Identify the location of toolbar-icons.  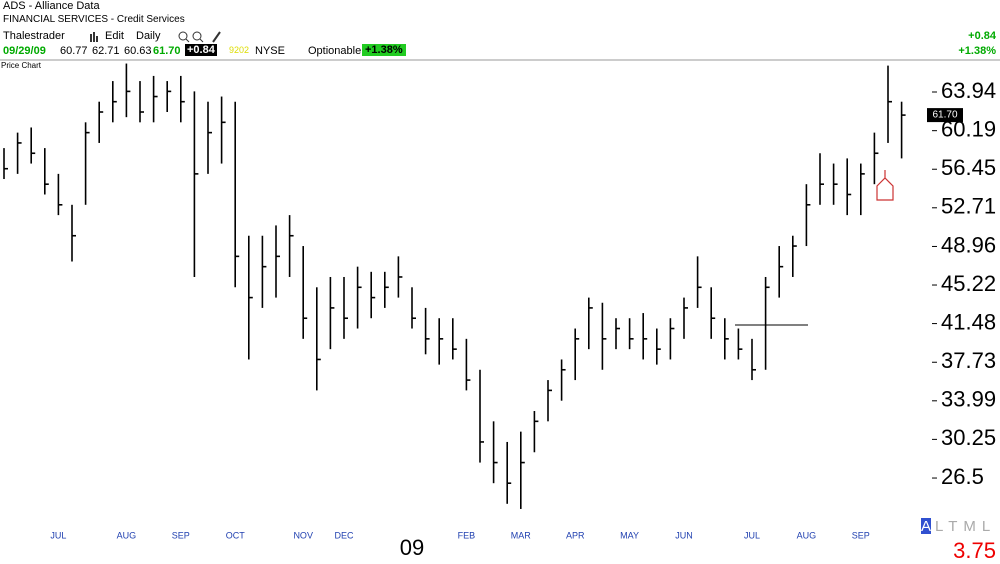
(155, 37).